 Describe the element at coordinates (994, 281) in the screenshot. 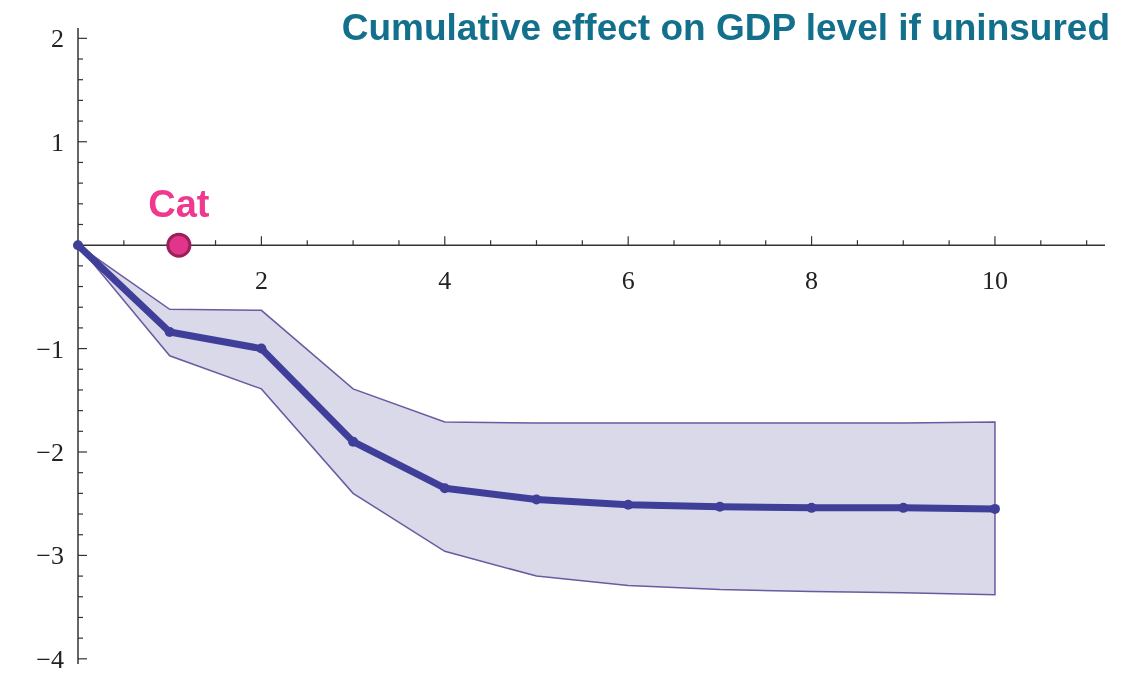

I see `x-tick-label: 10` at that location.